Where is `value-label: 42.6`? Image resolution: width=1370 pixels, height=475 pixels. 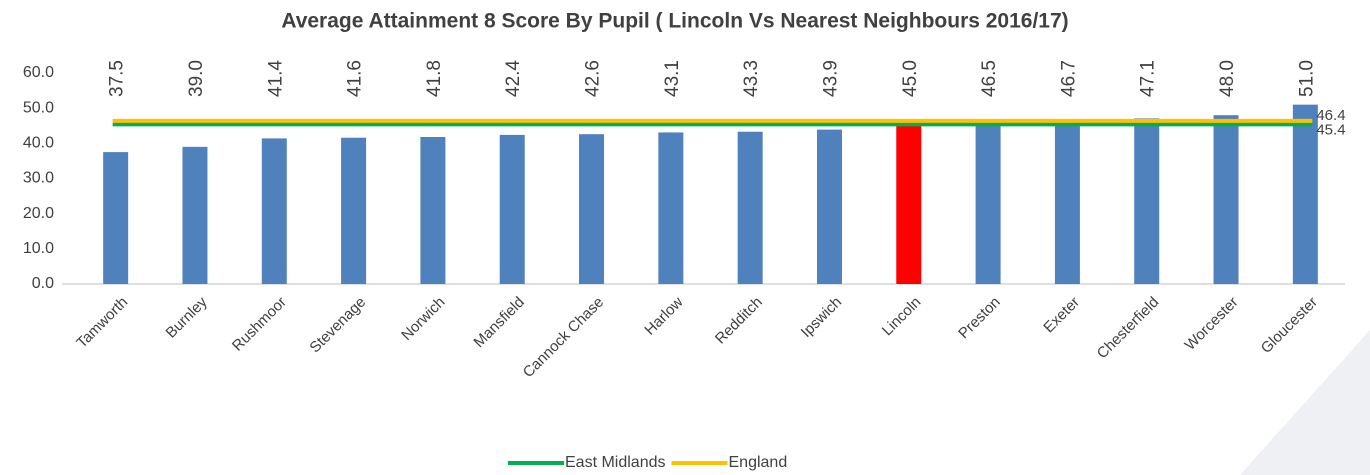 value-label: 42.6 is located at coordinates (593, 78).